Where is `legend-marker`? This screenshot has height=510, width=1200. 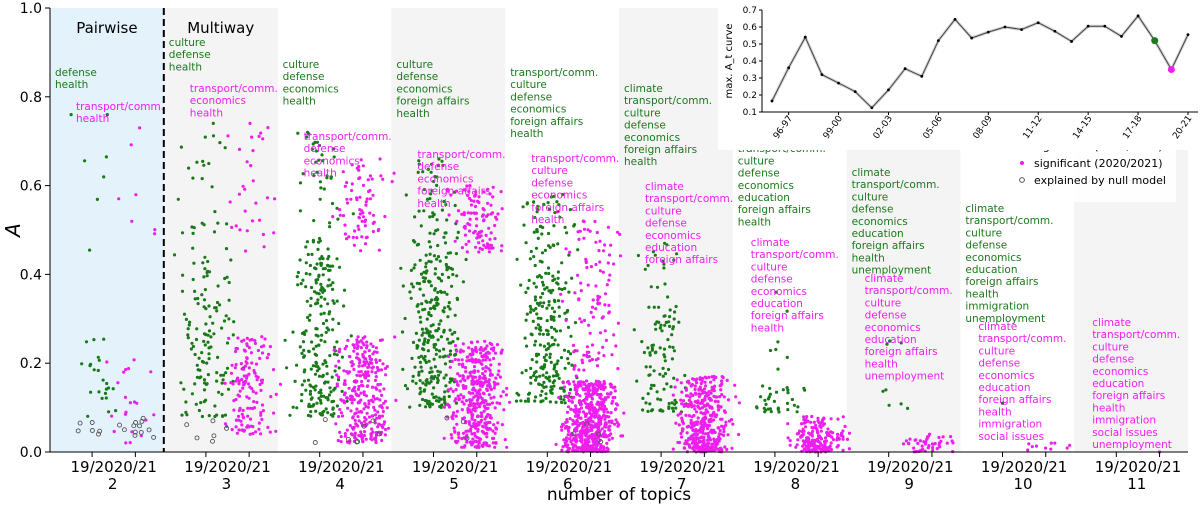
legend-marker is located at coordinates (1022, 180).